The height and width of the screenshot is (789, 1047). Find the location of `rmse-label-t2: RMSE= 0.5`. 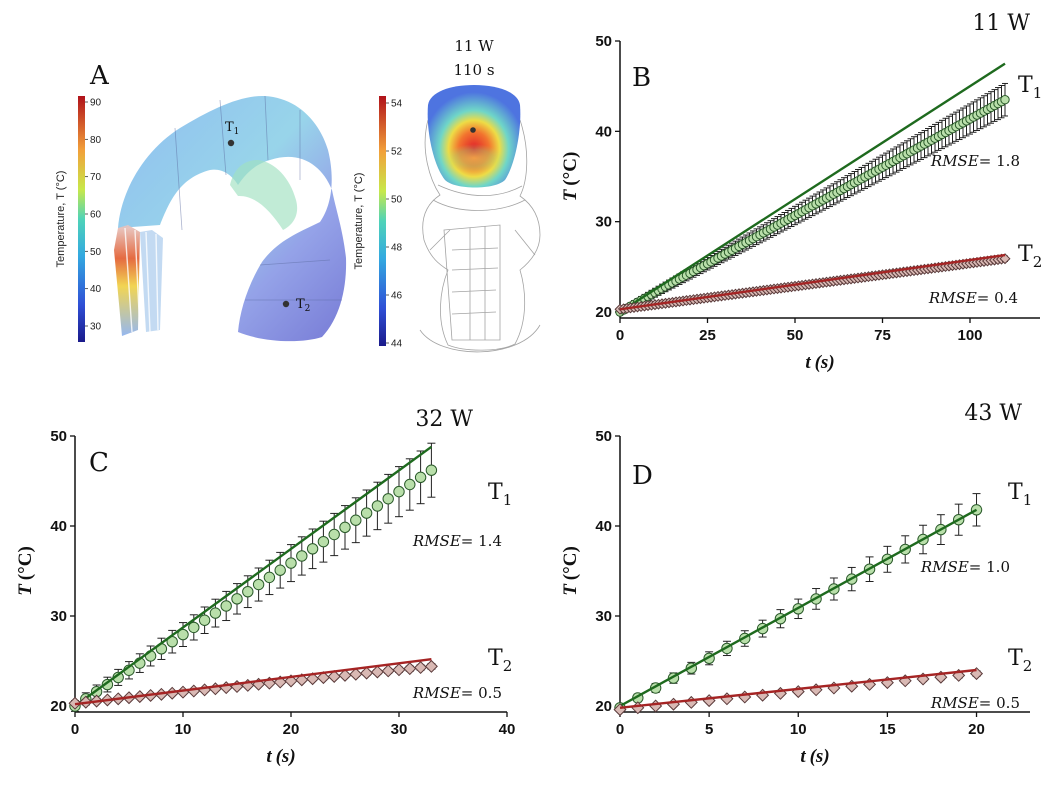

rmse-label-t2: RMSE= 0.5 is located at coordinates (975, 703).